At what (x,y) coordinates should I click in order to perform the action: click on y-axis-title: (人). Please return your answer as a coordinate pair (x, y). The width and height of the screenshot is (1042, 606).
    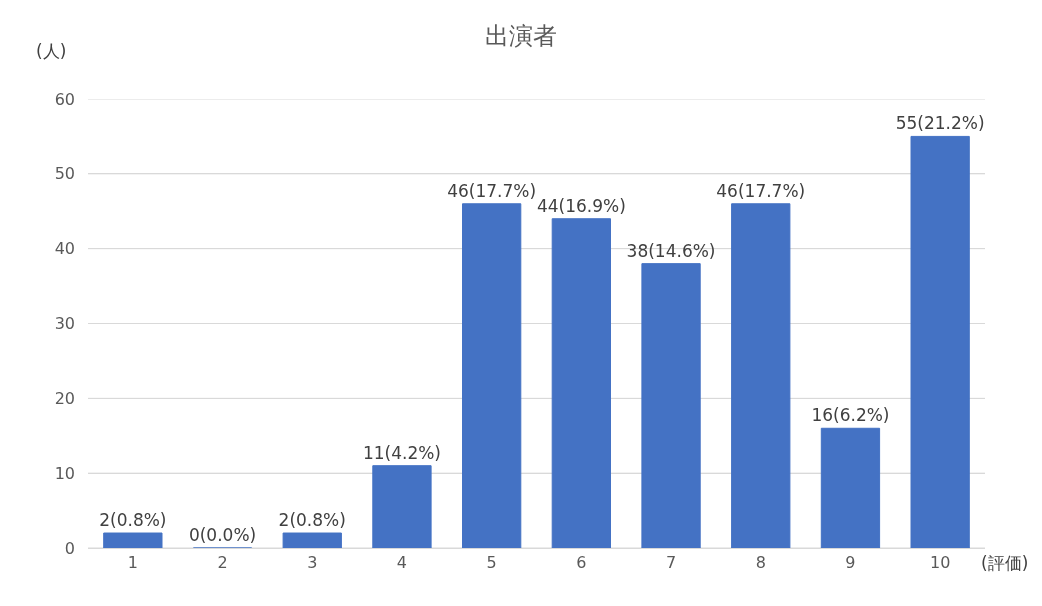
    Looking at the image, I should click on (51, 51).